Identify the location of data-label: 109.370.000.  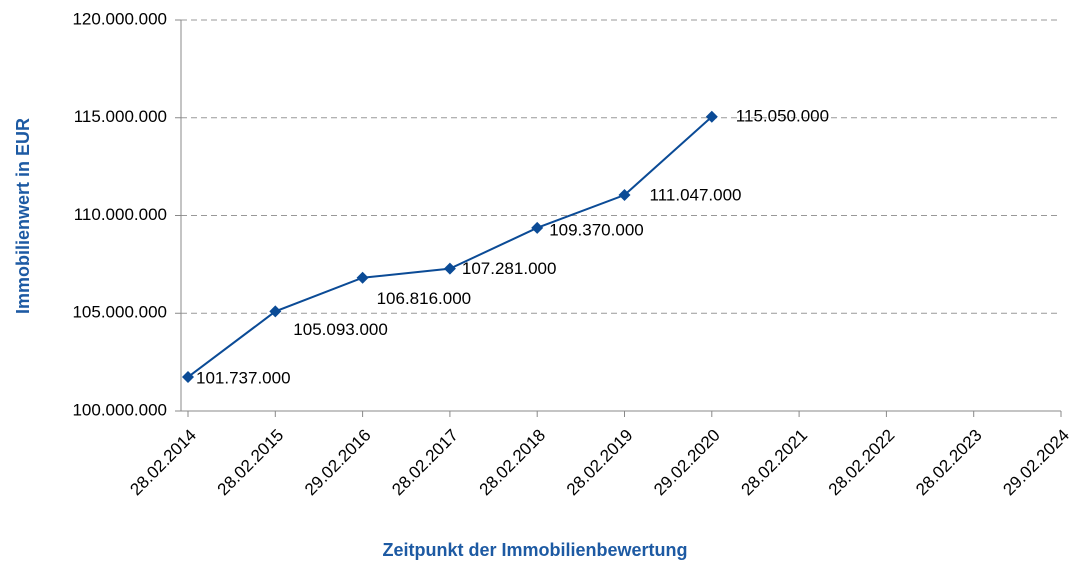
(596, 229).